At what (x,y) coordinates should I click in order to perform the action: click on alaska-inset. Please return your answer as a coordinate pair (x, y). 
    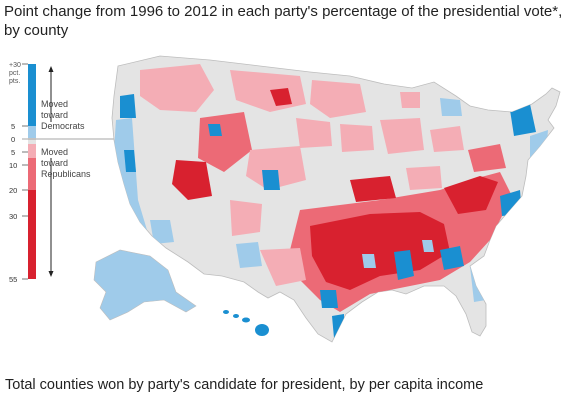
    Looking at the image, I should click on (145, 285).